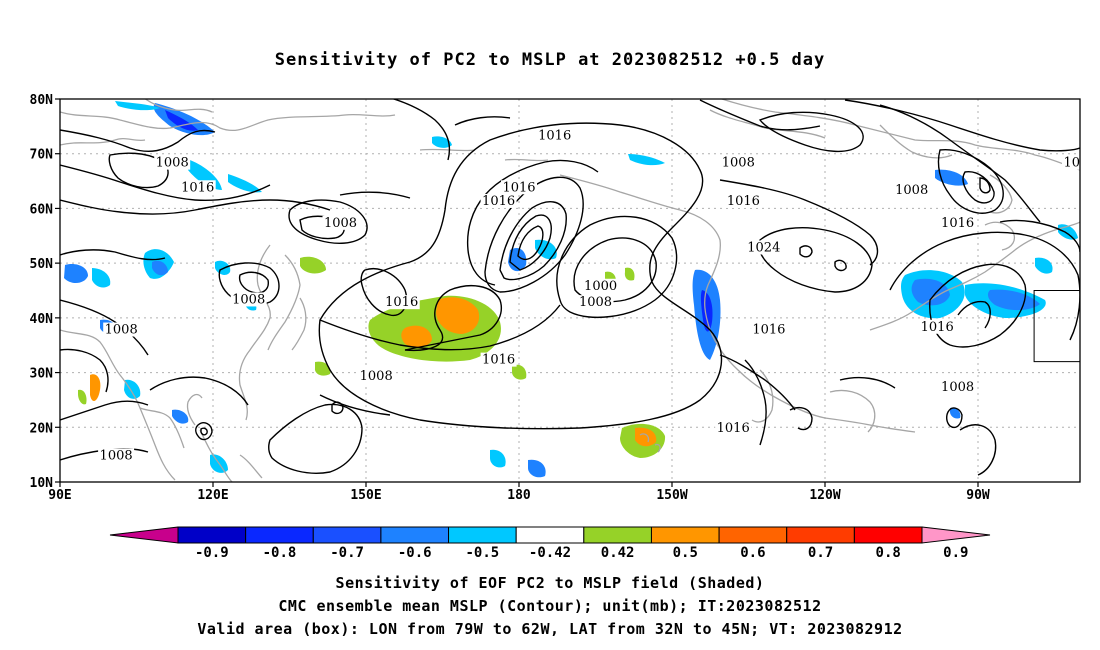 The width and height of the screenshot is (1100, 650). I want to click on colorbar-label: -0.8, so click(280, 553).